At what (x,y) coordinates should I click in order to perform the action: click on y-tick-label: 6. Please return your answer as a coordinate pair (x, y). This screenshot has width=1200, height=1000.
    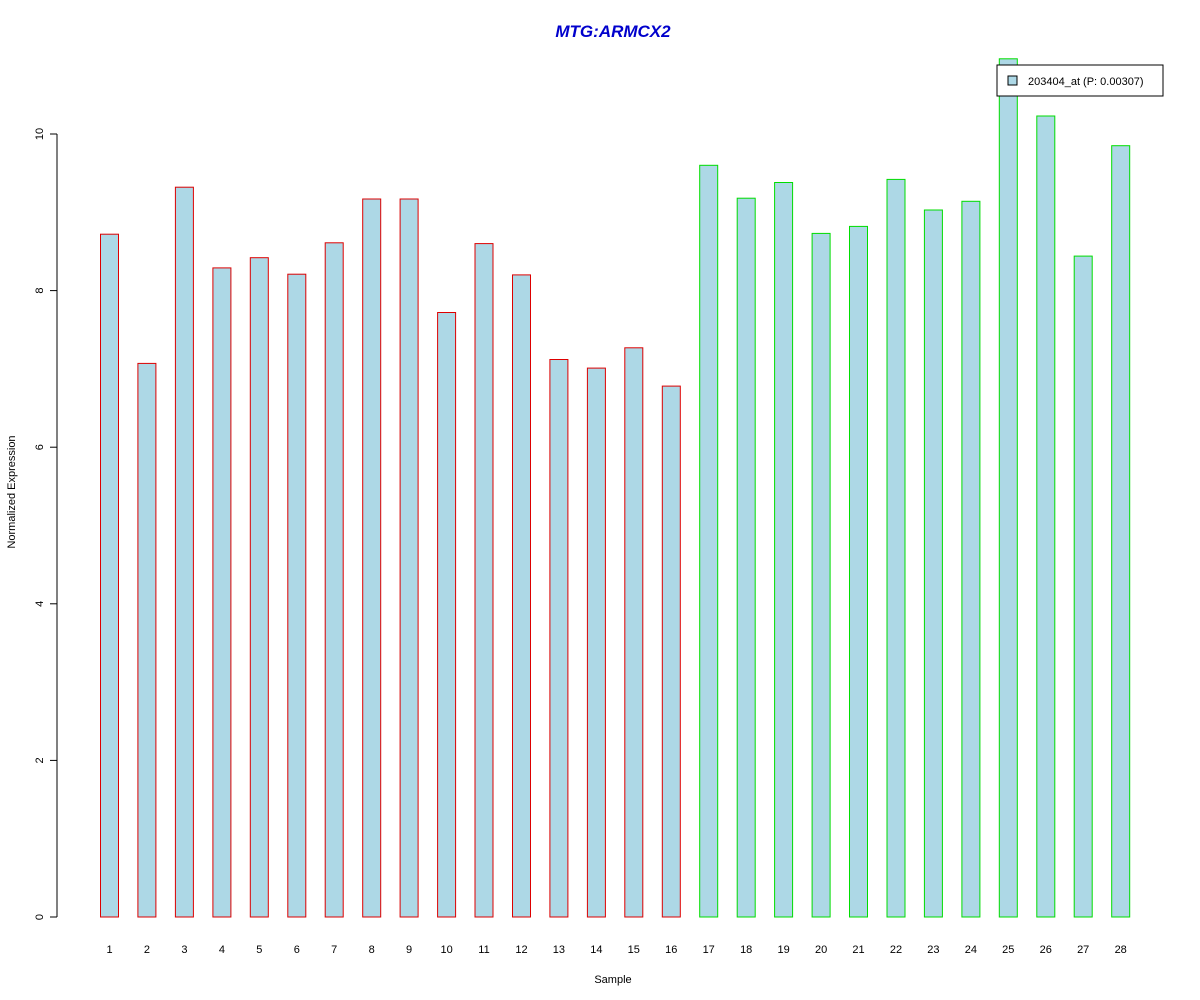
    Looking at the image, I should click on (40, 447).